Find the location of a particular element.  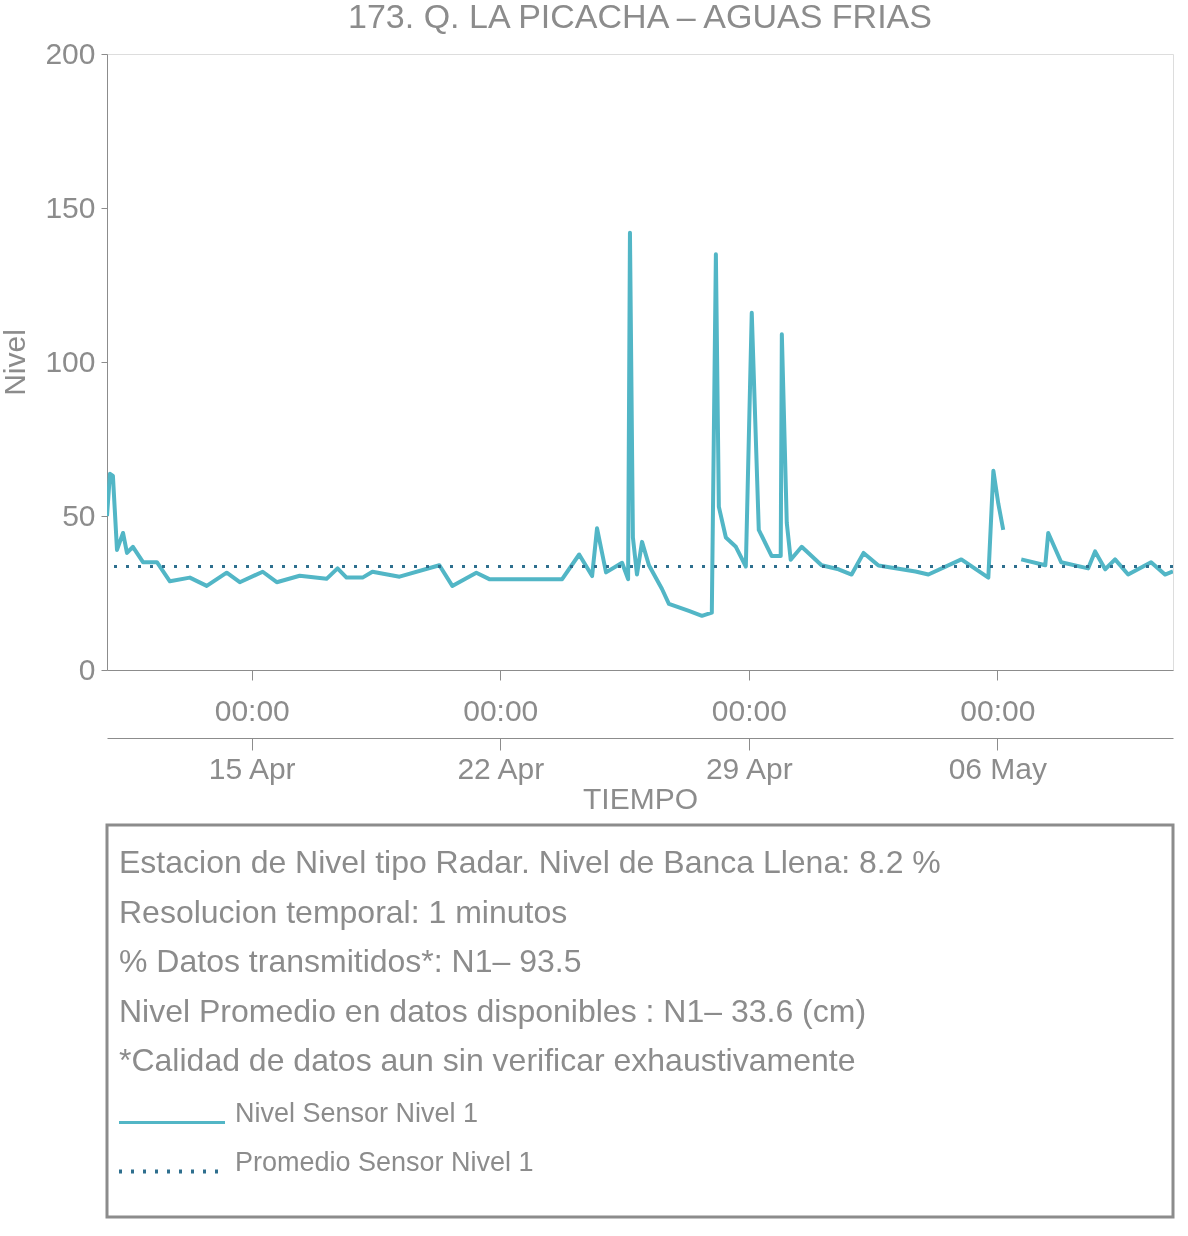

y-tick-label: 100 is located at coordinates (70, 361).